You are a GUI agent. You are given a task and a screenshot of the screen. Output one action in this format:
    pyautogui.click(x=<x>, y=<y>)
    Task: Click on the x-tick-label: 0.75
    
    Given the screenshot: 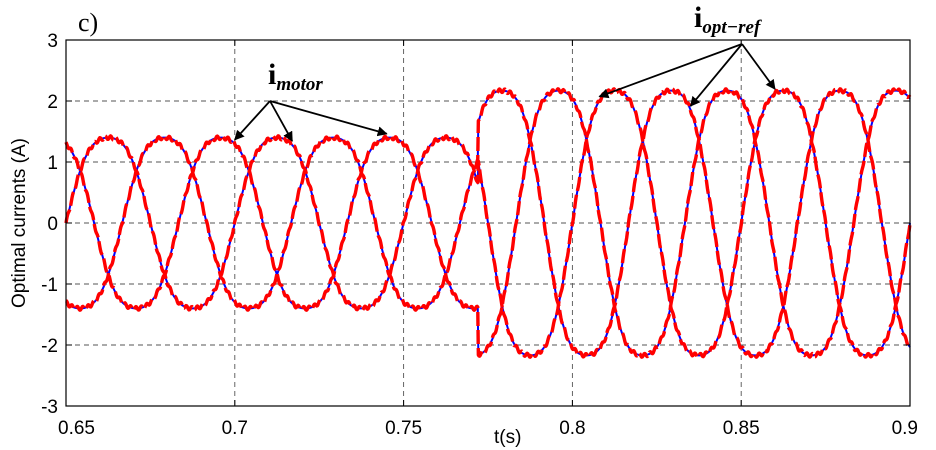 What is the action you would take?
    pyautogui.click(x=403, y=428)
    